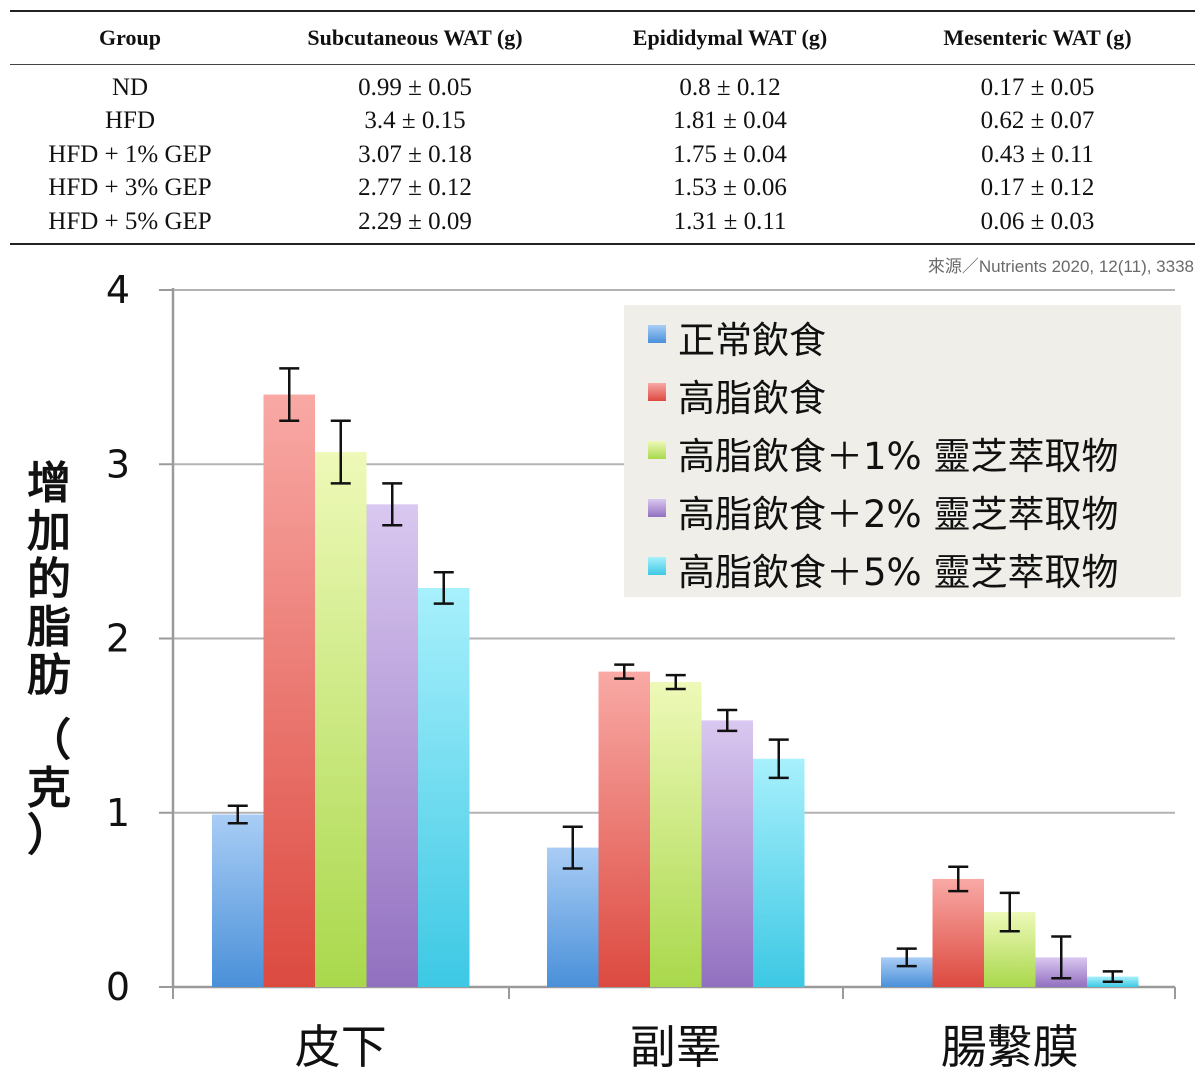  I want to click on y-axis-label-char: 的, so click(49, 579).